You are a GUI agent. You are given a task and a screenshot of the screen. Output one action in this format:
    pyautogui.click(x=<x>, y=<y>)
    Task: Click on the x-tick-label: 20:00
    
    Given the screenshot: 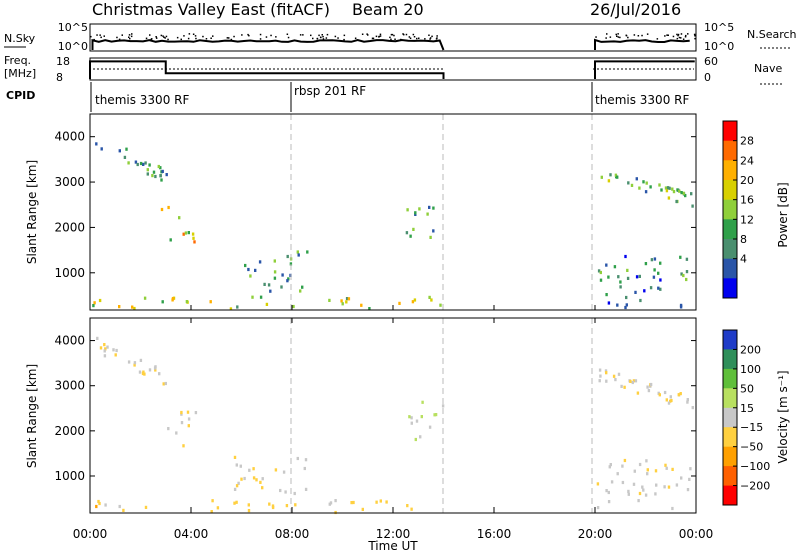 What is the action you would take?
    pyautogui.click(x=595, y=534)
    